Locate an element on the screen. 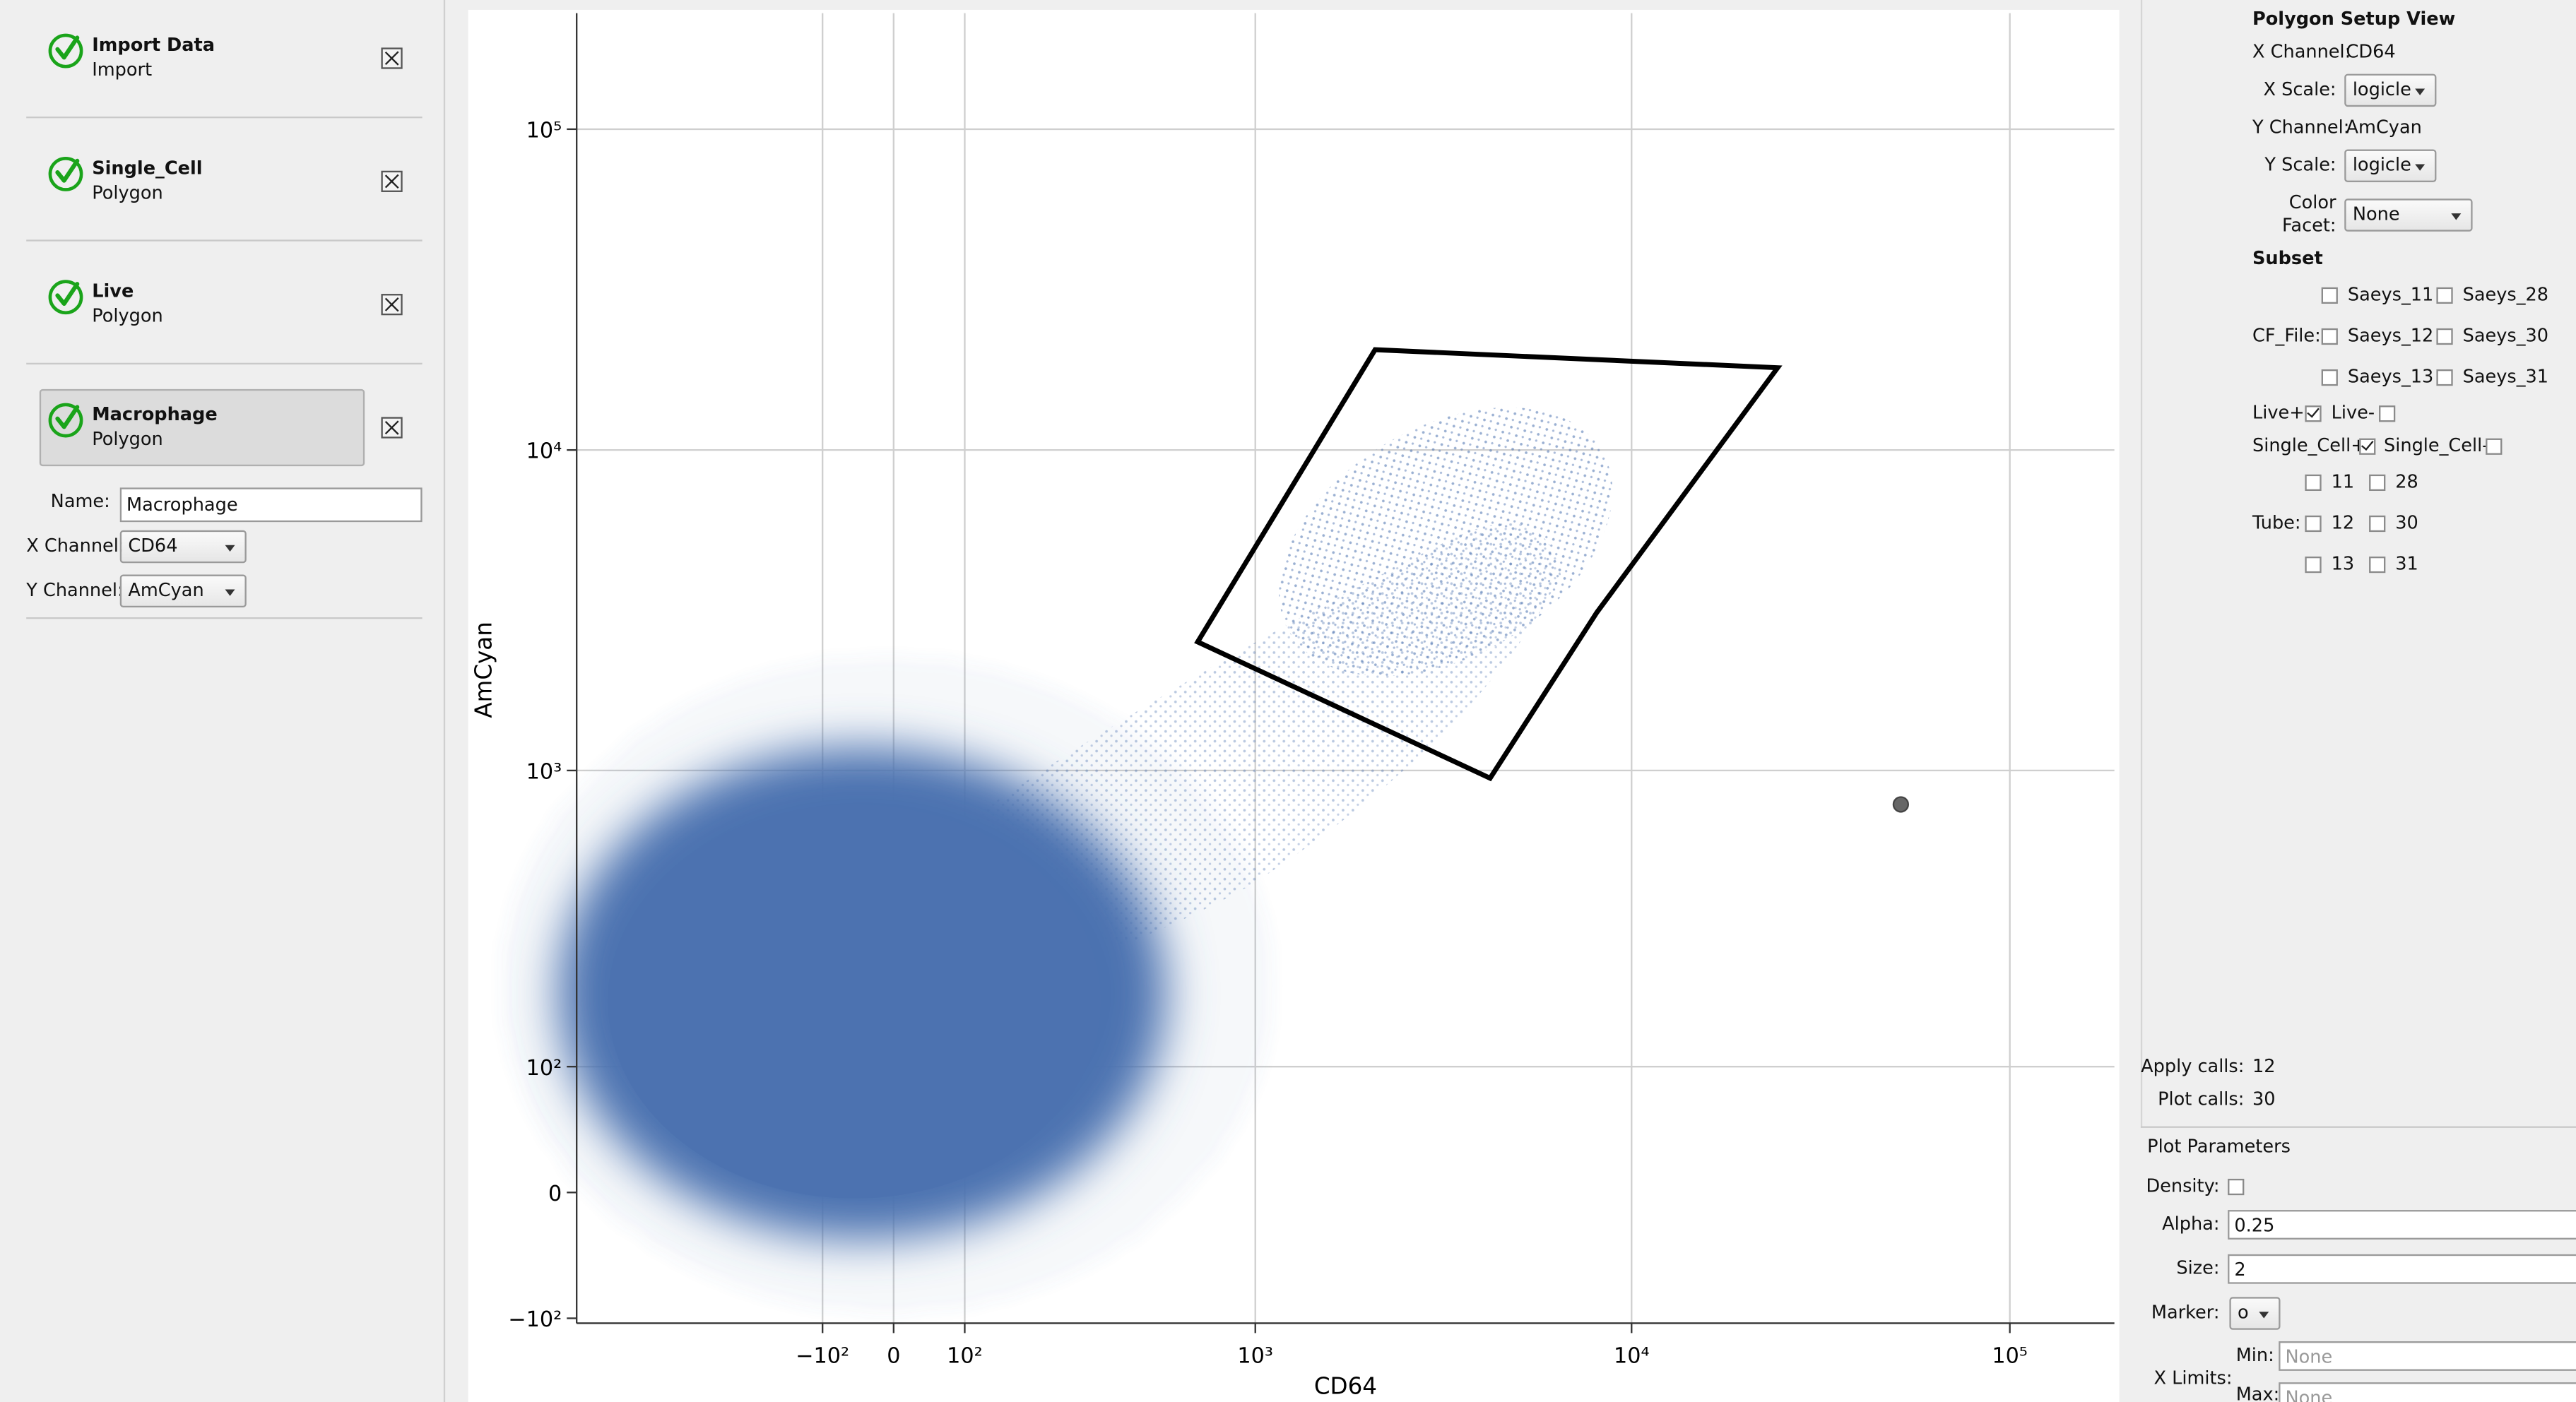 Image resolution: width=2576 pixels, height=1402 pixels. x-channel-select: CD64 is located at coordinates (183, 547).